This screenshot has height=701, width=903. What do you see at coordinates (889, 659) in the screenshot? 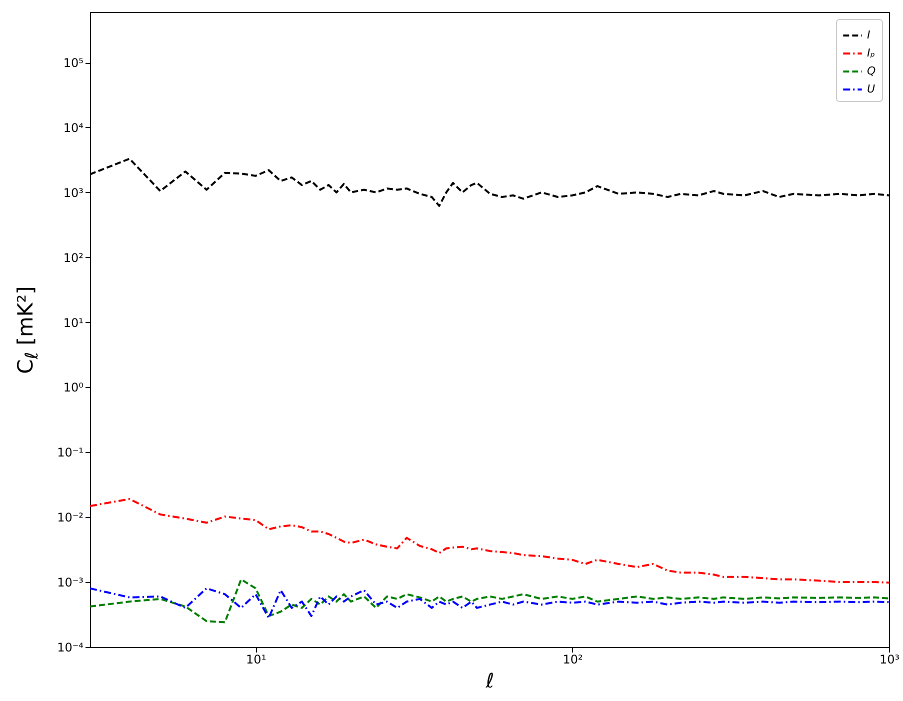
I see `x-tick-label: 10³` at bounding box center [889, 659].